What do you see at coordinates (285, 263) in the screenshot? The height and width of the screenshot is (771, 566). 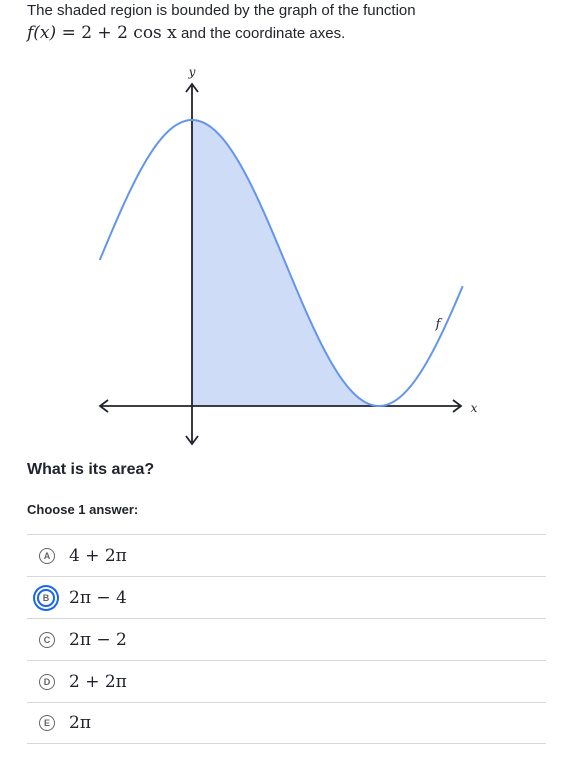 I see `shaded-region` at bounding box center [285, 263].